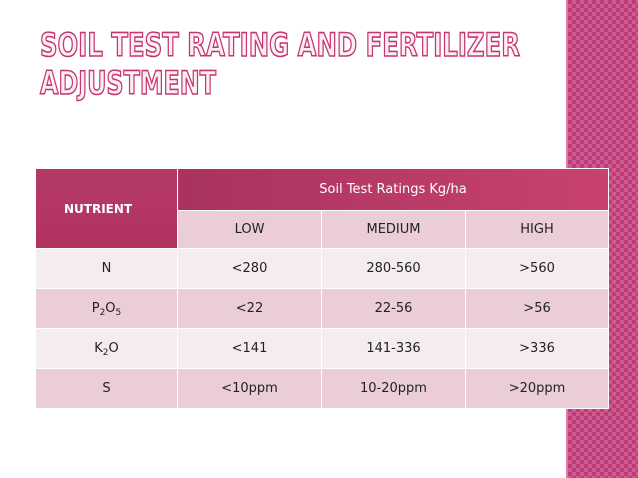 This screenshot has width=638, height=478. What do you see at coordinates (537, 348) in the screenshot?
I see `rating-cell: >336` at bounding box center [537, 348].